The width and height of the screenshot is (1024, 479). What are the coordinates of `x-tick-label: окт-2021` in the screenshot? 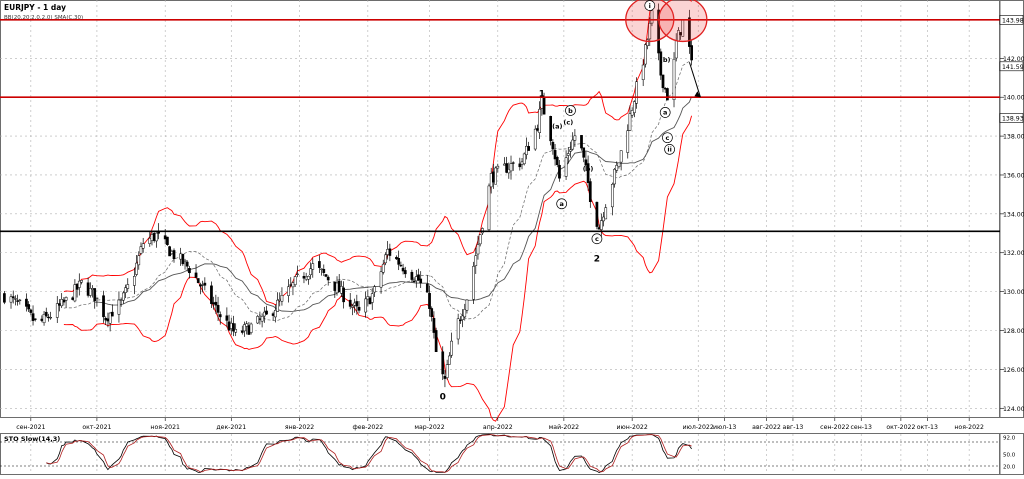 It's located at (96, 427).